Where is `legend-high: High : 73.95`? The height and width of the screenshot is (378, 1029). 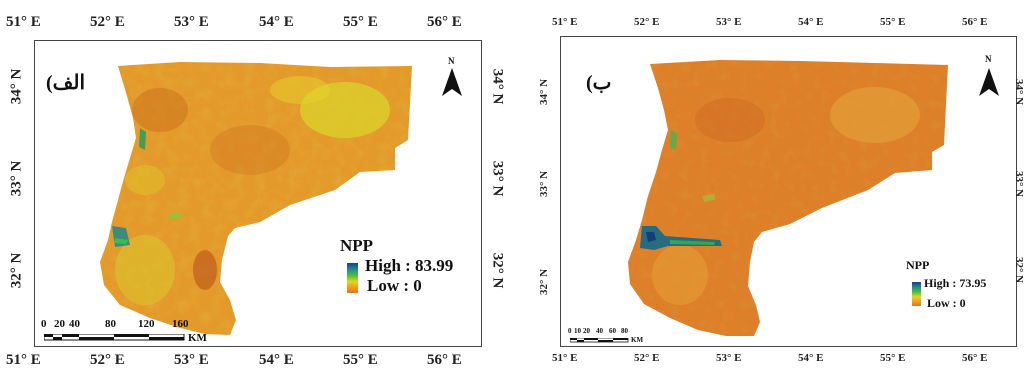 legend-high: High : 73.95 is located at coordinates (955, 283).